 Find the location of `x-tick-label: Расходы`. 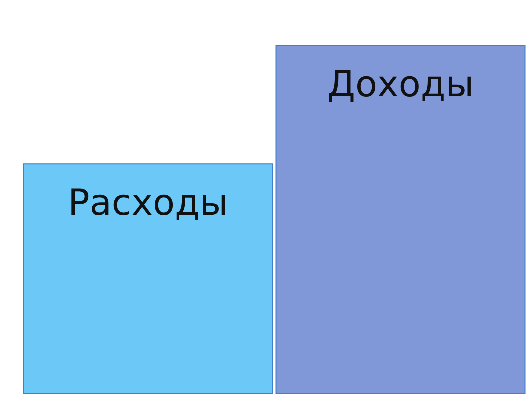

x-tick-label: Расходы is located at coordinates (148, 203).